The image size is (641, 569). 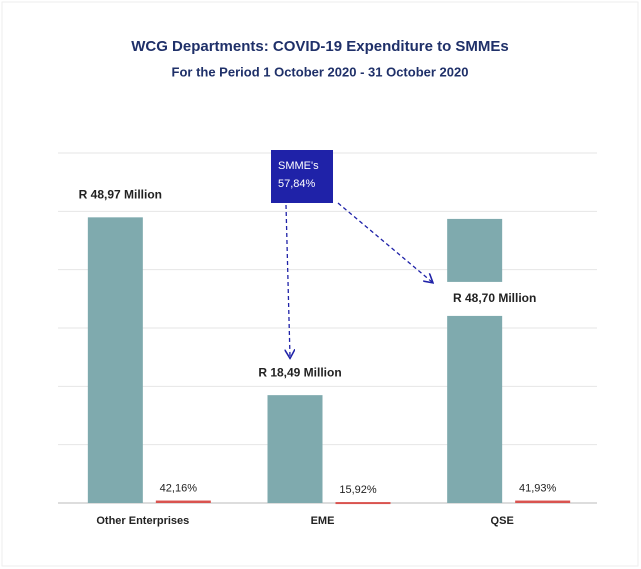 I want to click on value-label: R 48,97 Million, so click(x=120, y=195).